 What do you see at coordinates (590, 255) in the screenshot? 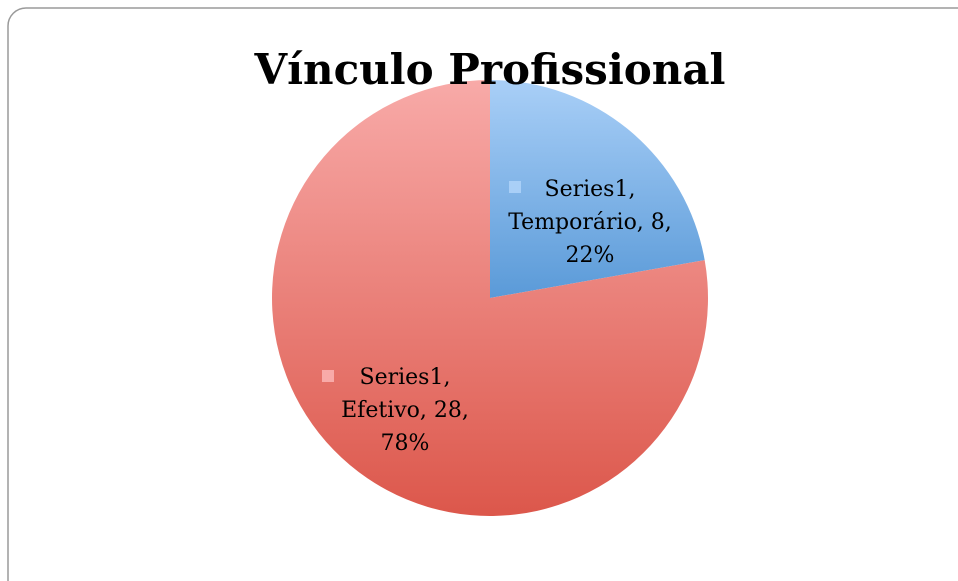
I see `data-label: 22%` at bounding box center [590, 255].